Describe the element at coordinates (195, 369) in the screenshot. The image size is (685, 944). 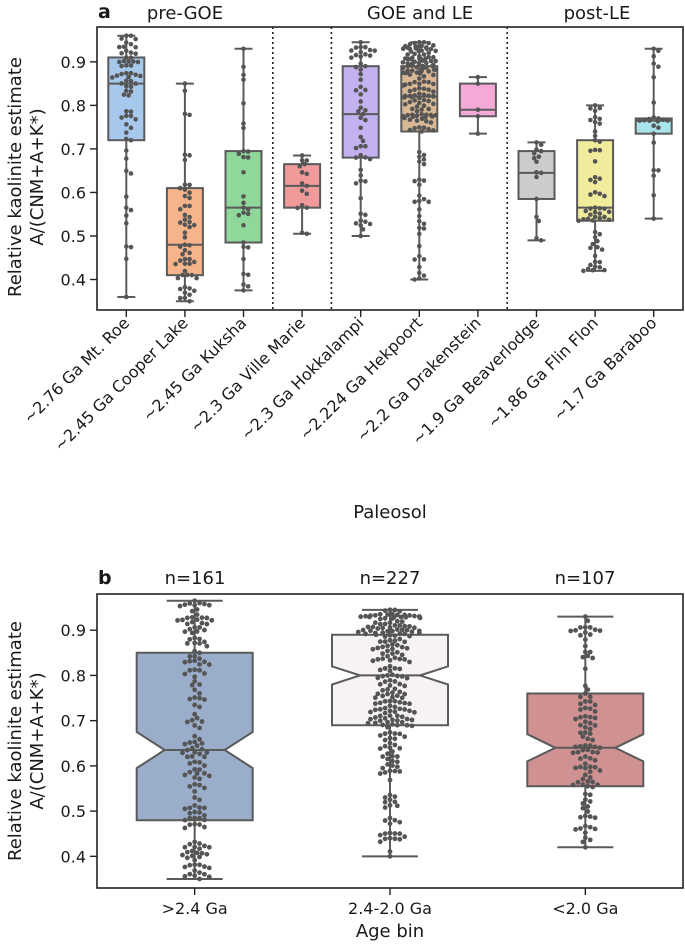
I see `x-tick-label-2-45-ga-kuksha: ~2.45 Ga Kuksha` at that location.